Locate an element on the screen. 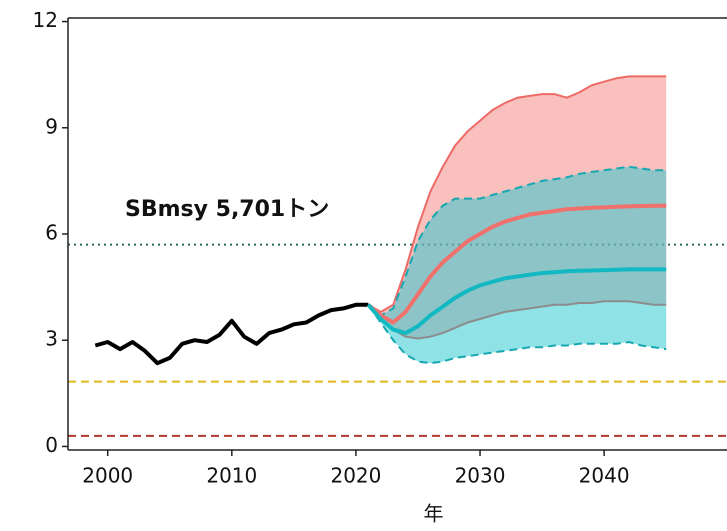 Image resolution: width=727 pixels, height=531 pixels. x-tick-label: 2000 is located at coordinates (107, 476).